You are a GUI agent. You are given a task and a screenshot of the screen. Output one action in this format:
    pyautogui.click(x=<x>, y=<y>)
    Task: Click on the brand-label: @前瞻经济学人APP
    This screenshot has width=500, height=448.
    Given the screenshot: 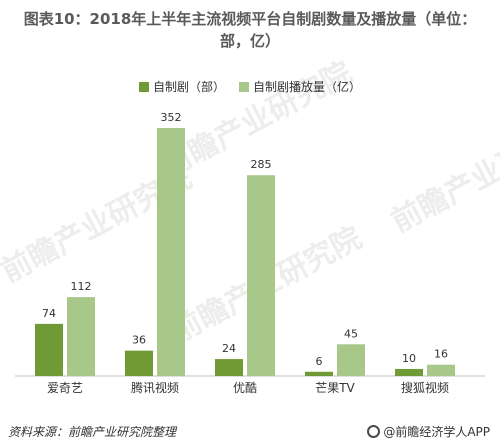 What is the action you would take?
    pyautogui.click(x=428, y=431)
    